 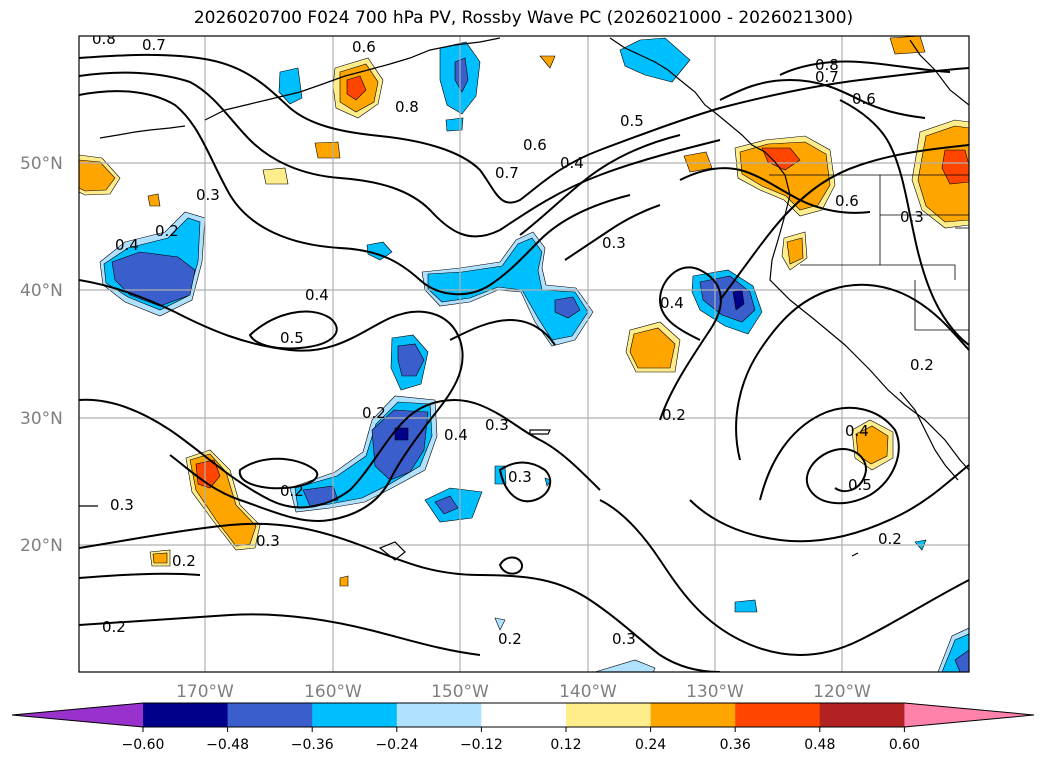 What do you see at coordinates (205, 692) in the screenshot?
I see `lon-label-170w: 170°W` at bounding box center [205, 692].